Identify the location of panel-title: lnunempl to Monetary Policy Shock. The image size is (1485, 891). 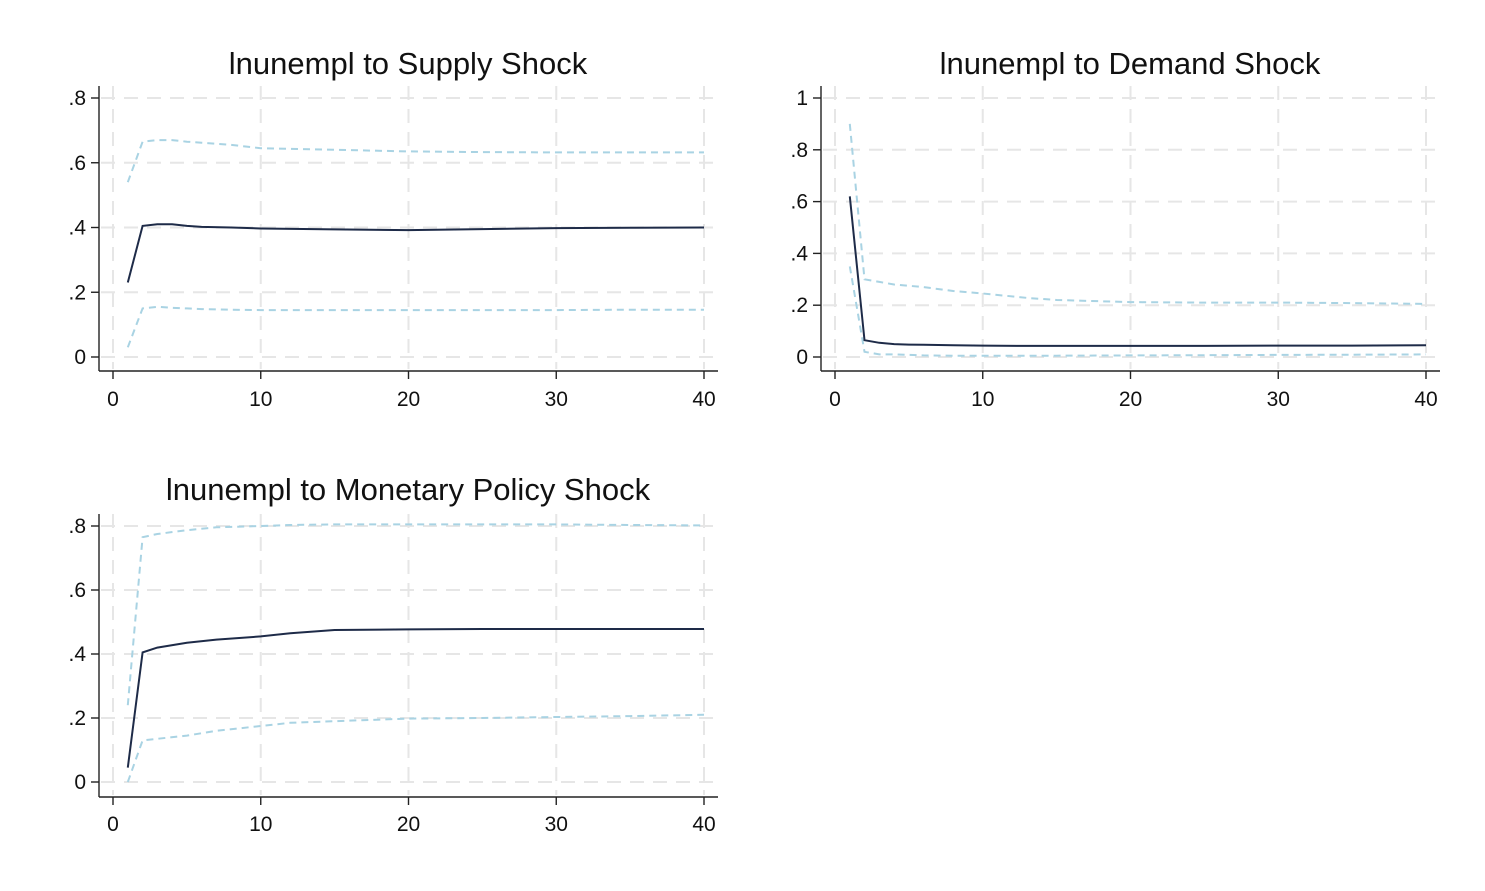
(408, 489).